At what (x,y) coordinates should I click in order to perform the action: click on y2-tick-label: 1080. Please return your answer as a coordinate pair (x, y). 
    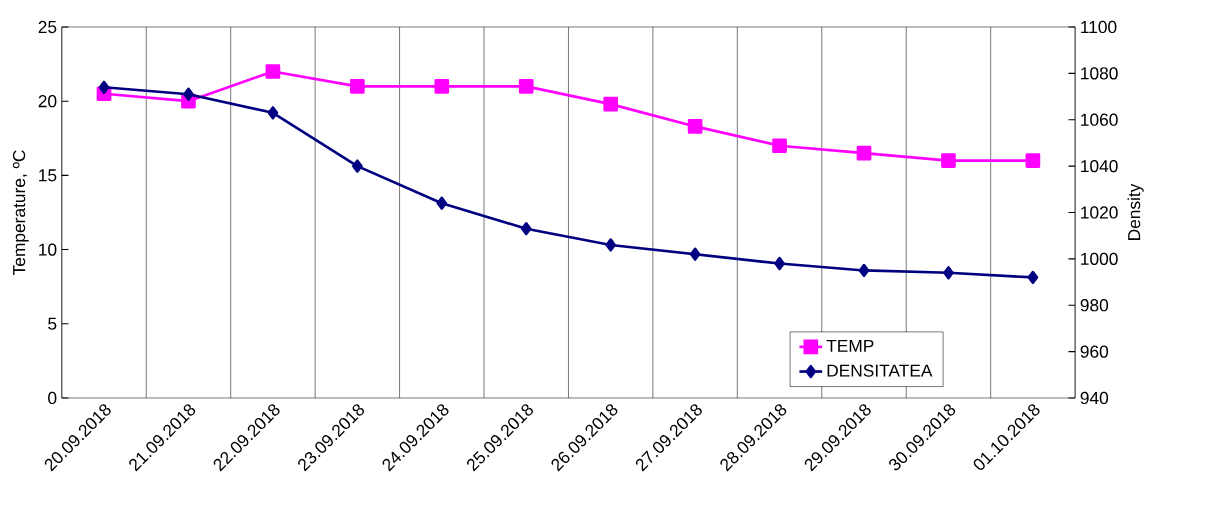
    Looking at the image, I should click on (1099, 73).